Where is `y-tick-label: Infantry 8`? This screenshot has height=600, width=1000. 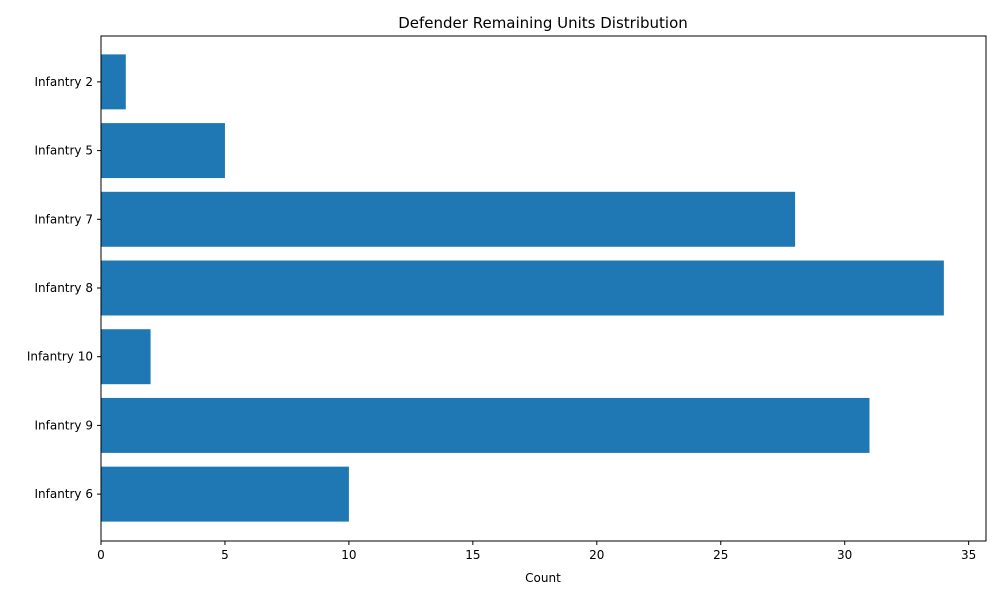 y-tick-label: Infantry 8 is located at coordinates (63, 288).